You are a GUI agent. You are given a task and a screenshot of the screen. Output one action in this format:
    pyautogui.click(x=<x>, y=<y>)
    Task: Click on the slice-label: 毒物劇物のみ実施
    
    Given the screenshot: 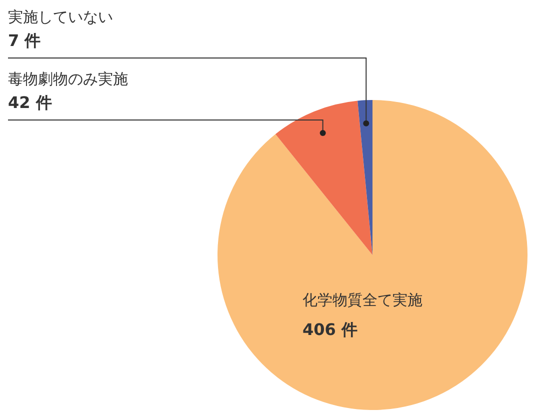 What is the action you would take?
    pyautogui.click(x=68, y=79)
    